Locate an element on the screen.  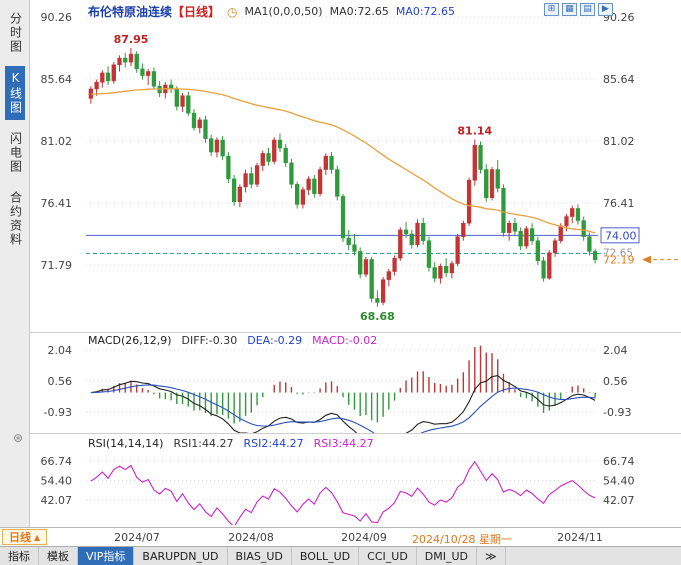
tab-boll-ud: BOLL_UD is located at coordinates (326, 556).